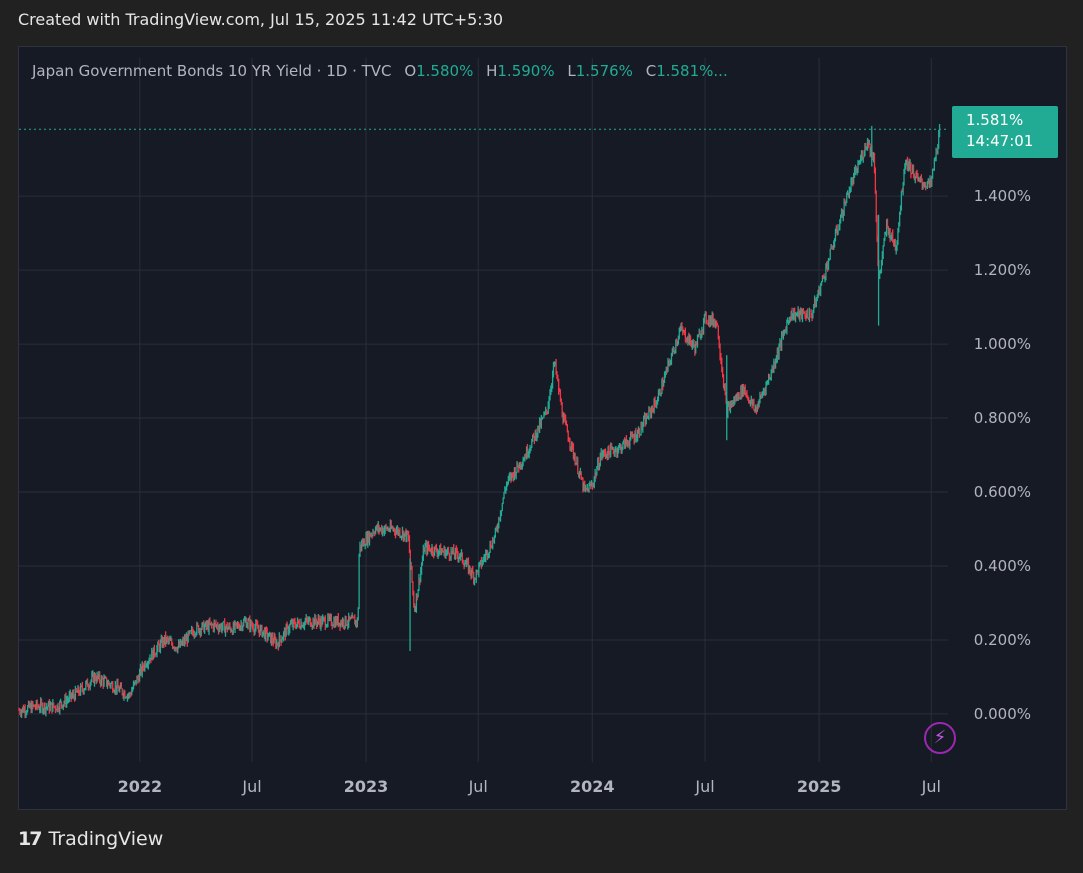 The image size is (1083, 873). Describe the element at coordinates (1000, 141) in the screenshot. I see `bar-countdown: 14:47:01` at that location.